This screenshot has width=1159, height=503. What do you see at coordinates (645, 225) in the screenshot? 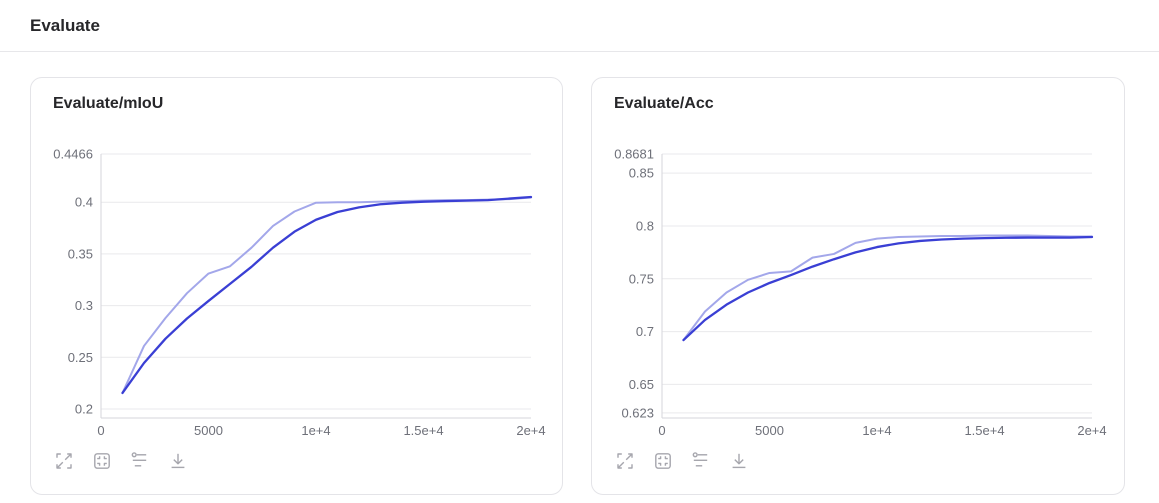
I see `svg-text: 0.8` at bounding box center [645, 225].